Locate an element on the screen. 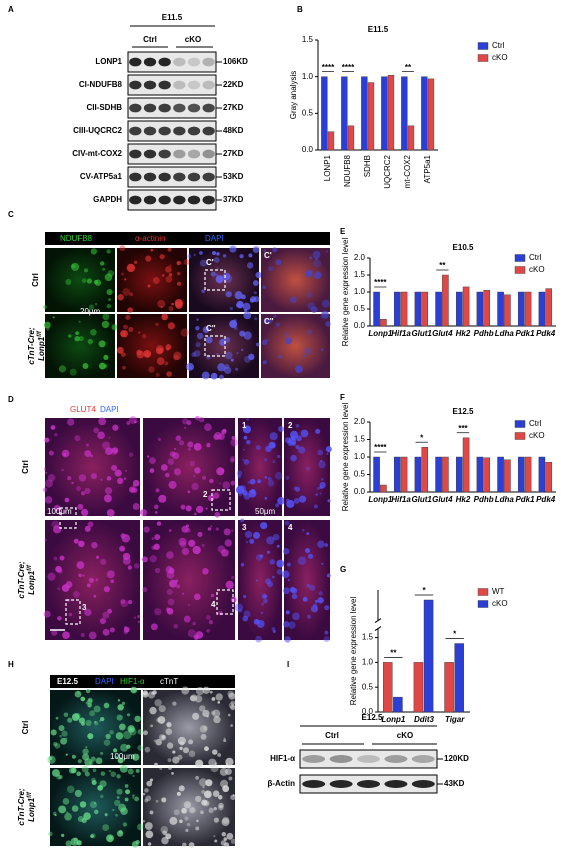  channel-label: α-actinin is located at coordinates (150, 238).